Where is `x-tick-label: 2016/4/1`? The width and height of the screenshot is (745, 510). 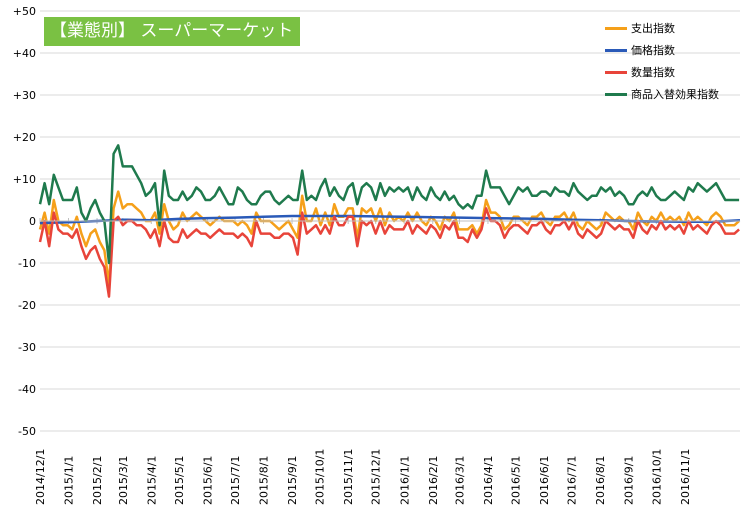 x-tick-label: 2016/4/1 is located at coordinates (488, 480).